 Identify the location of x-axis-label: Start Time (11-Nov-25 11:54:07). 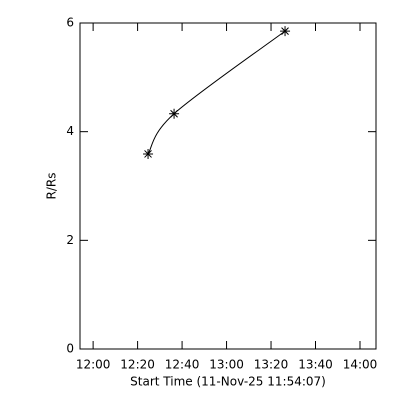
(228, 382).